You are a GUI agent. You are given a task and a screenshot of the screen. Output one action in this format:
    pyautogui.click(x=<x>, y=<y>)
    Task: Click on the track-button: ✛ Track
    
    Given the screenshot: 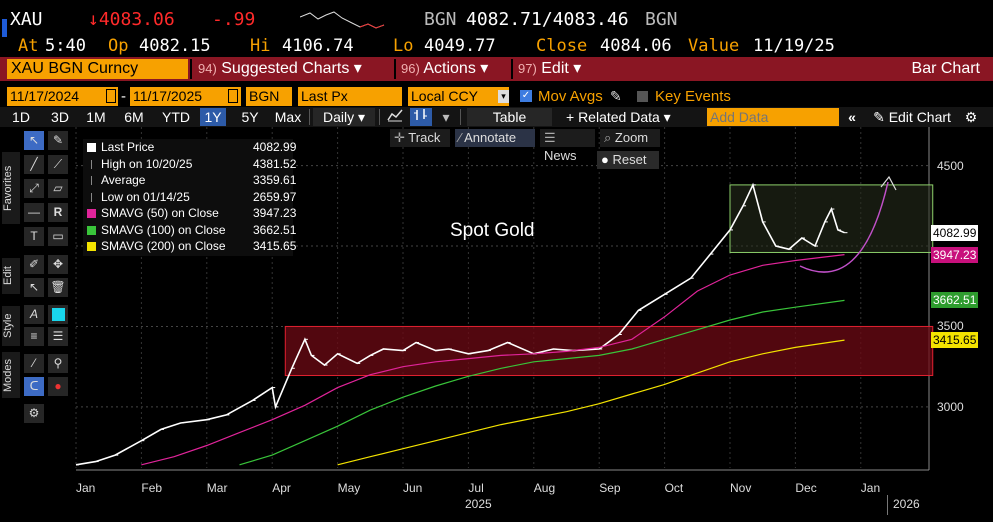 What is the action you would take?
    pyautogui.click(x=420, y=138)
    